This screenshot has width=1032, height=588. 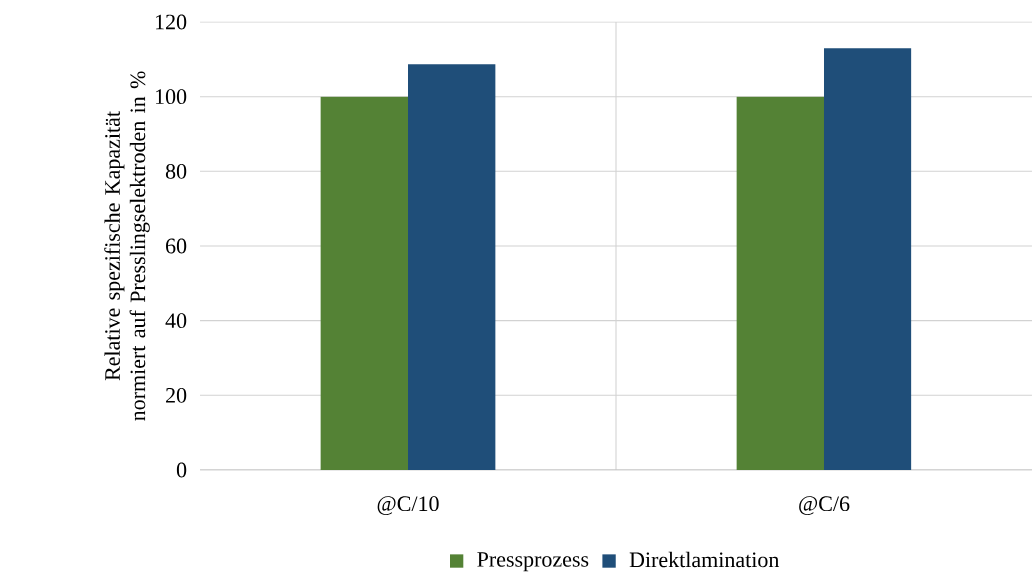 What do you see at coordinates (171, 22) in the screenshot?
I see `y-tick-label: 120` at bounding box center [171, 22].